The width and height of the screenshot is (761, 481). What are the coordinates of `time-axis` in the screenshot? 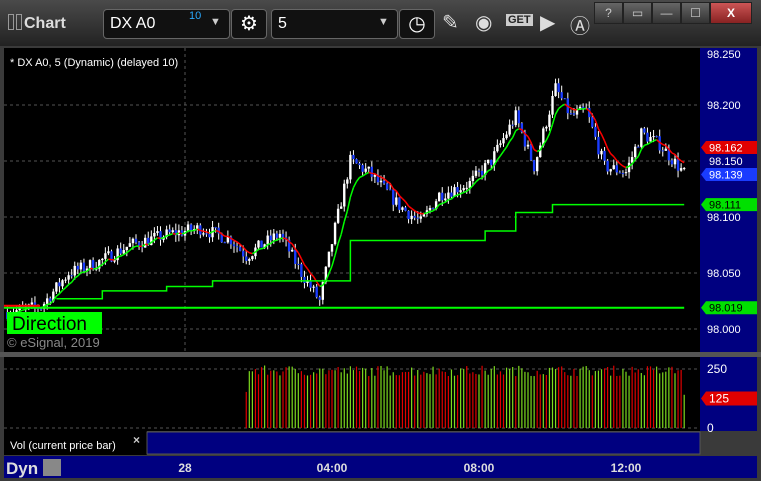 It's located at (380, 467).